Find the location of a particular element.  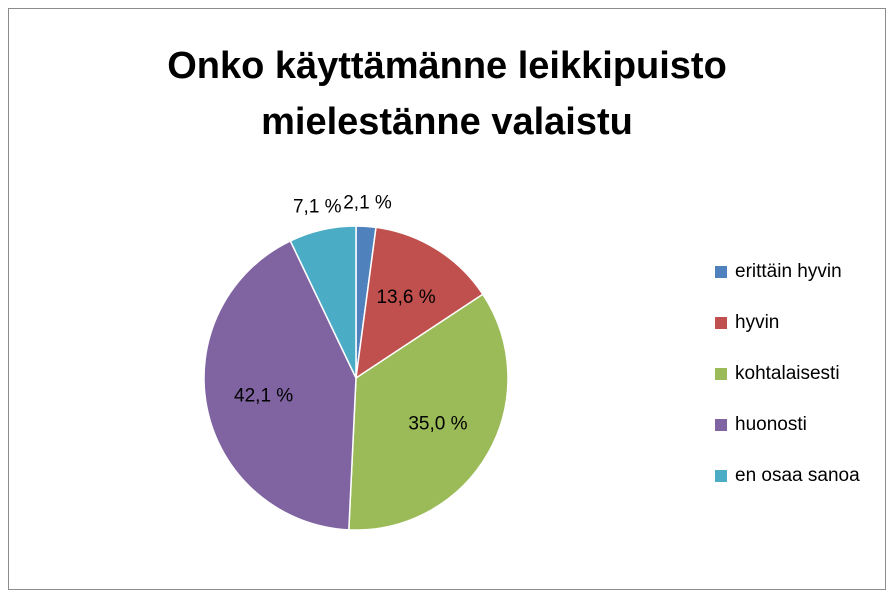

legend-label: huonosti is located at coordinates (771, 424).